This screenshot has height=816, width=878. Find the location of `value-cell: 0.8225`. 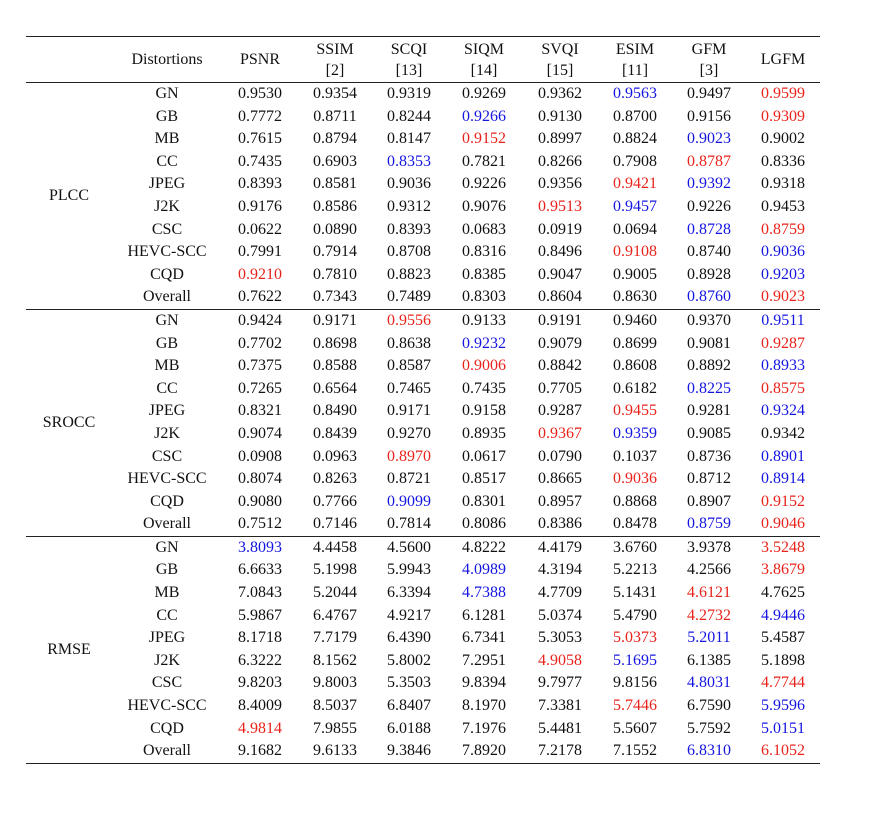

value-cell: 0.8225 is located at coordinates (709, 388).